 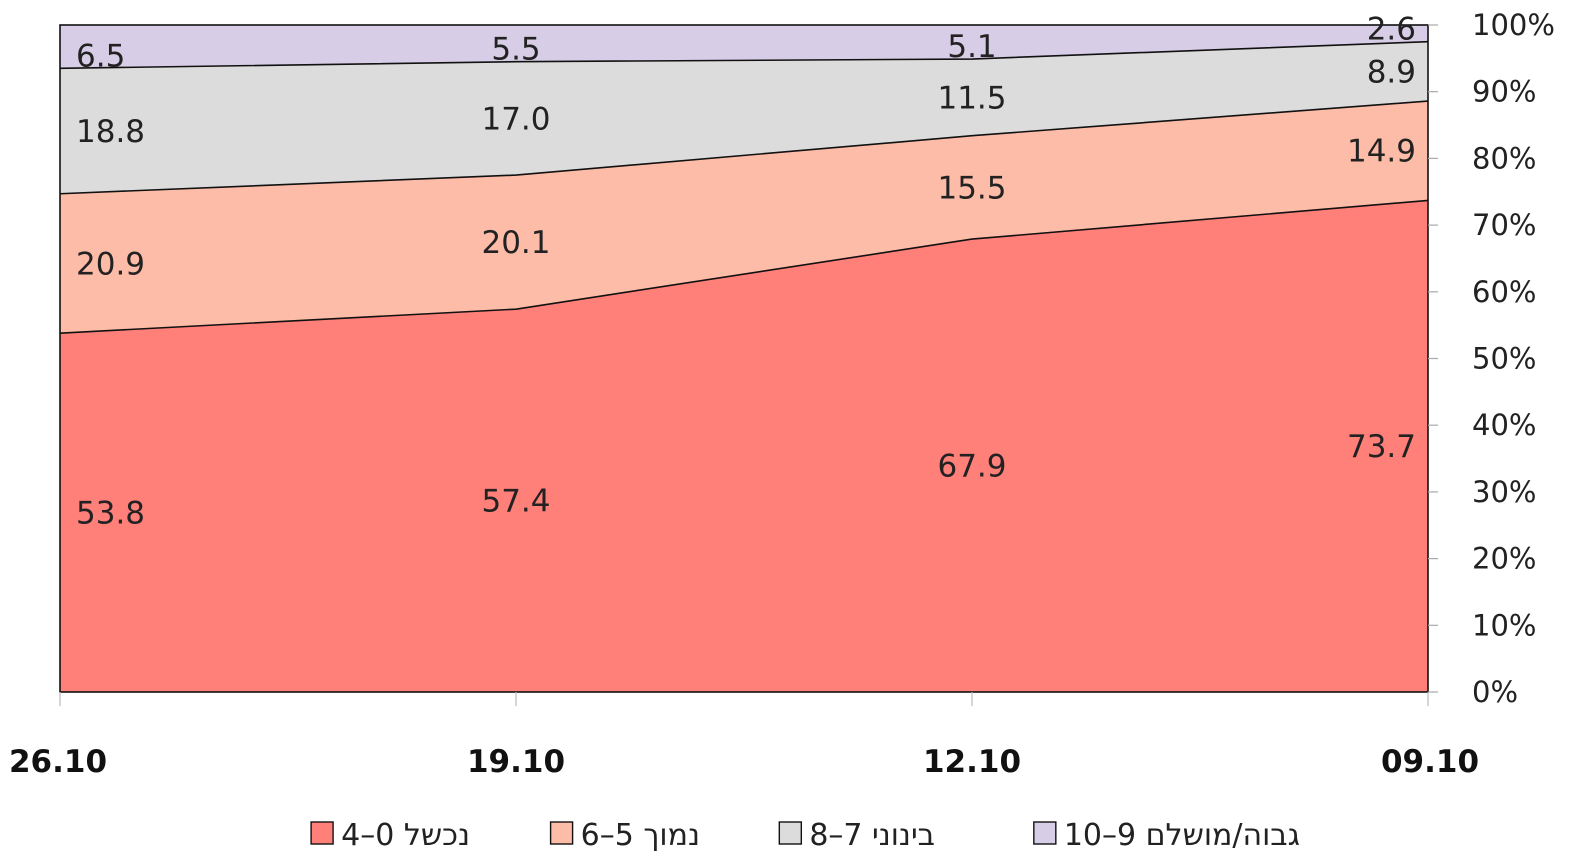 What do you see at coordinates (110, 264) in the screenshot?
I see `data-label-s1-3: 20.9` at bounding box center [110, 264].